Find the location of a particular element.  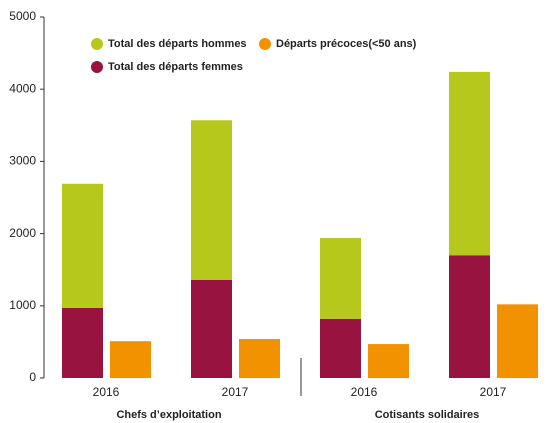

legend-label: Départs précoces(<50 ans) is located at coordinates (346, 44).